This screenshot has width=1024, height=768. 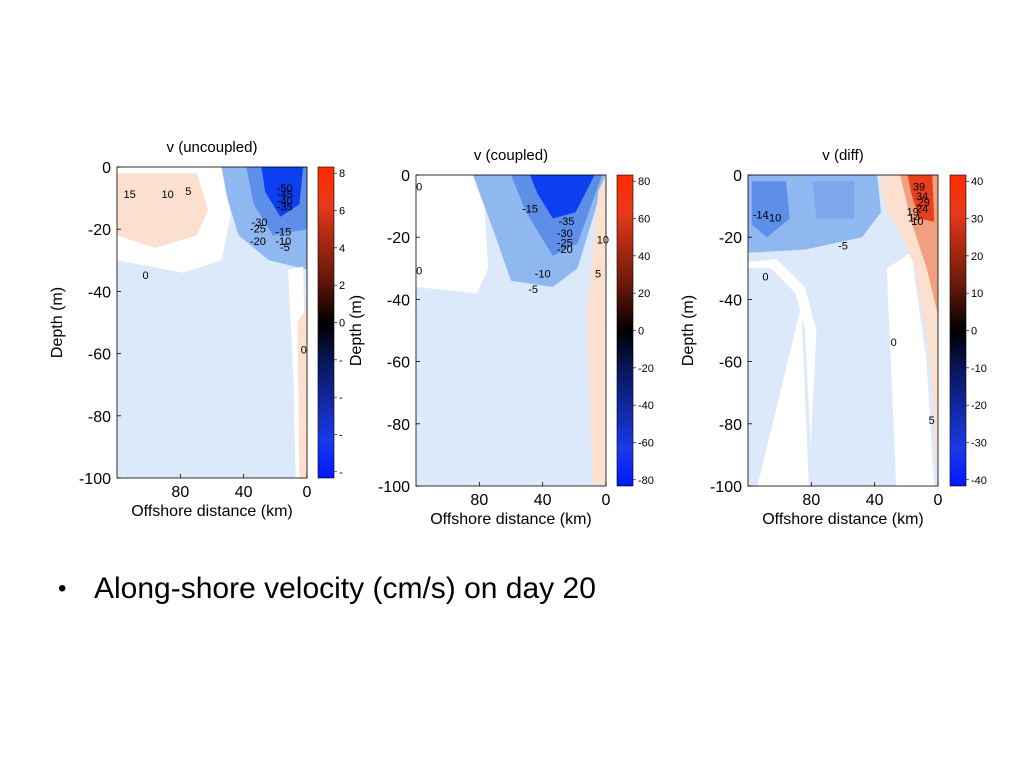 What do you see at coordinates (342, 286) in the screenshot?
I see `colorbar-tick-label: 2` at bounding box center [342, 286].